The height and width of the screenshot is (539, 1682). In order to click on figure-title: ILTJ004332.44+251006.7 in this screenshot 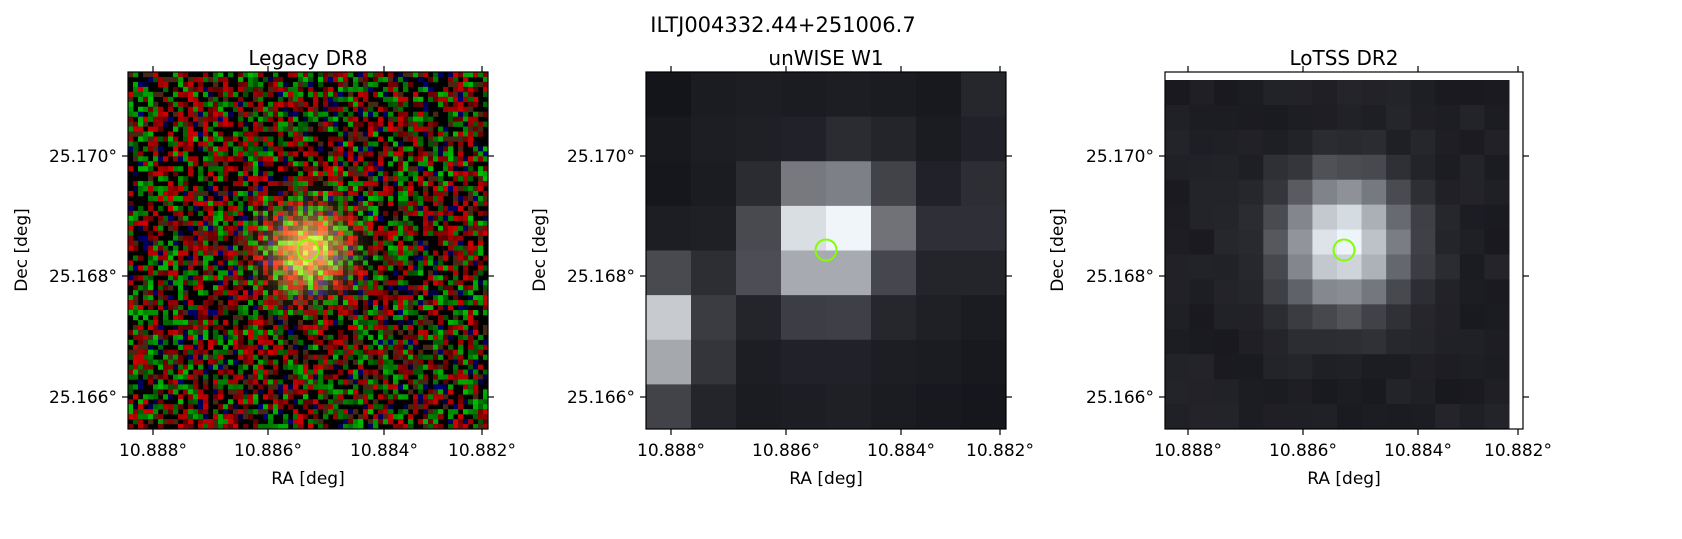, I will do `click(782, 25)`.